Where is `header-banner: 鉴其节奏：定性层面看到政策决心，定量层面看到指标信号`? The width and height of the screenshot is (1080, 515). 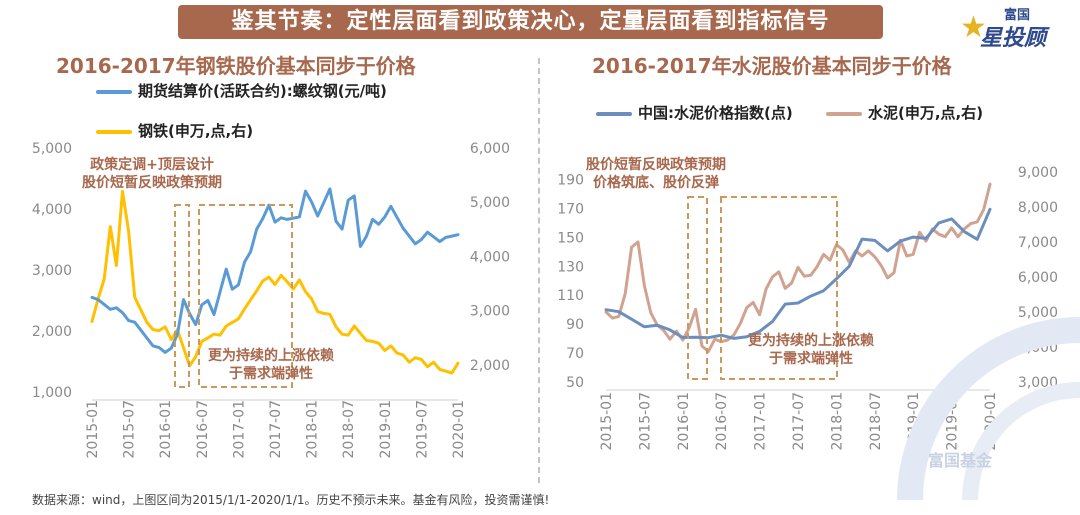 header-banner: 鉴其节奏：定性层面看到政策决心，定量层面看到指标信号 is located at coordinates (530, 22).